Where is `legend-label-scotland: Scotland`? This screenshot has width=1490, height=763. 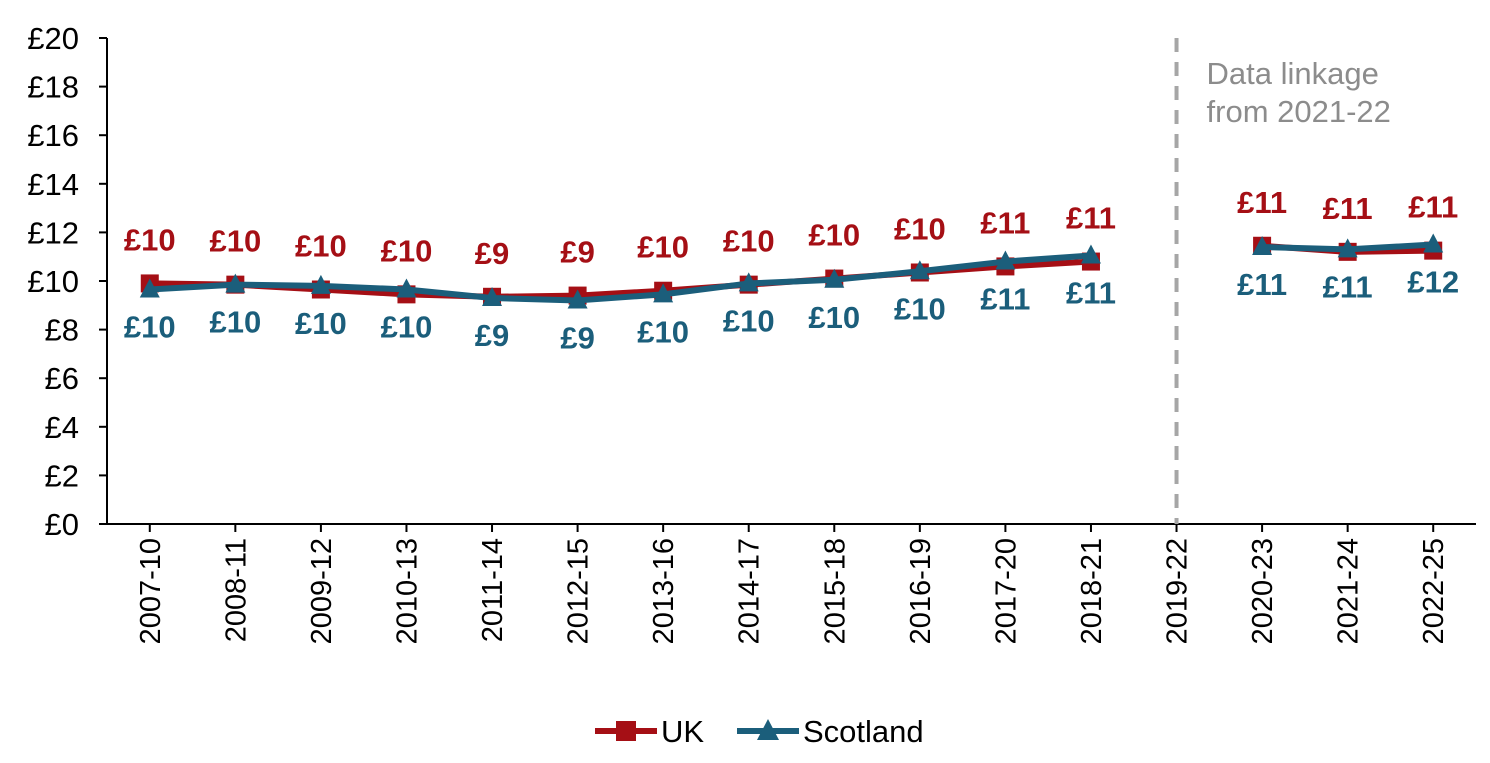
legend-label-scotland: Scotland is located at coordinates (863, 731).